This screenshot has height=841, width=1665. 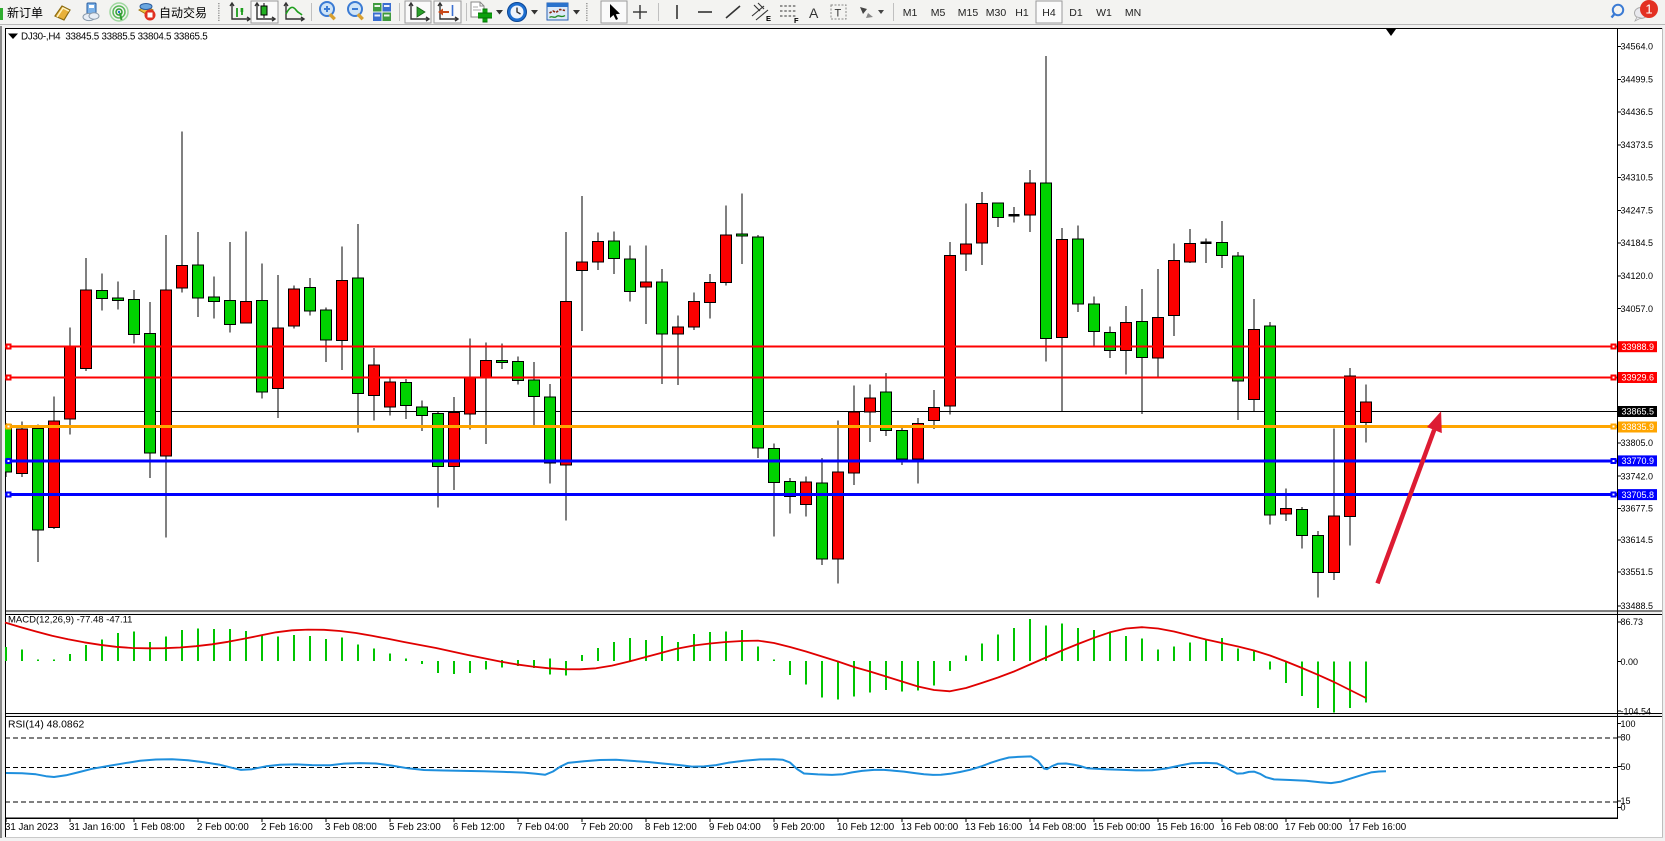 What do you see at coordinates (1637, 606) in the screenshot?
I see `svg-text: 33488.5` at bounding box center [1637, 606].